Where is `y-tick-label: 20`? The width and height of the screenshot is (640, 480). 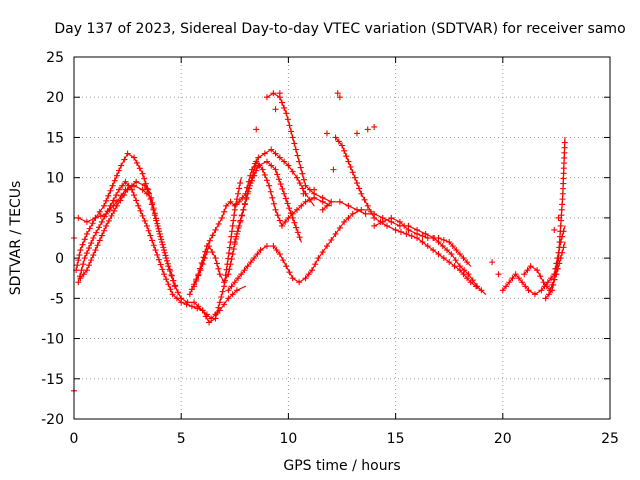
y-tick-label: 20 is located at coordinates (55, 98).